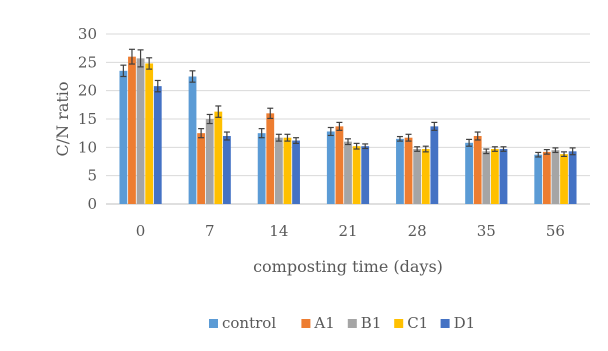  I want to click on y-tick-label: 5, so click(92, 176).